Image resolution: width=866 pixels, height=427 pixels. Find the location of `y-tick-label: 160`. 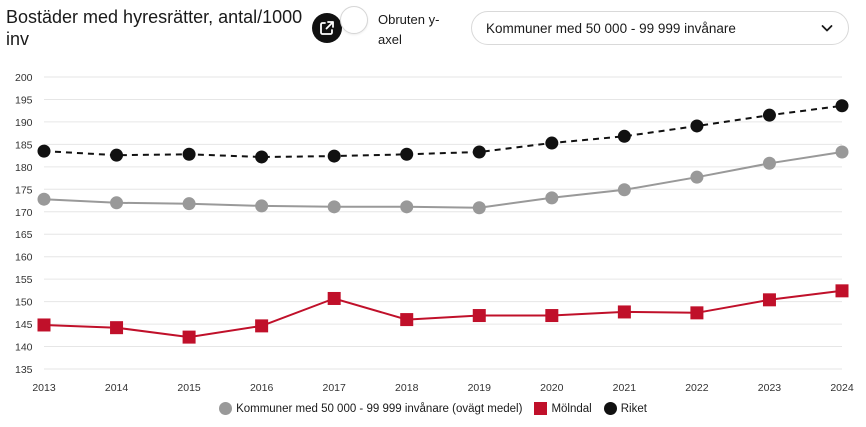

y-tick-label: 160 is located at coordinates (24, 258).